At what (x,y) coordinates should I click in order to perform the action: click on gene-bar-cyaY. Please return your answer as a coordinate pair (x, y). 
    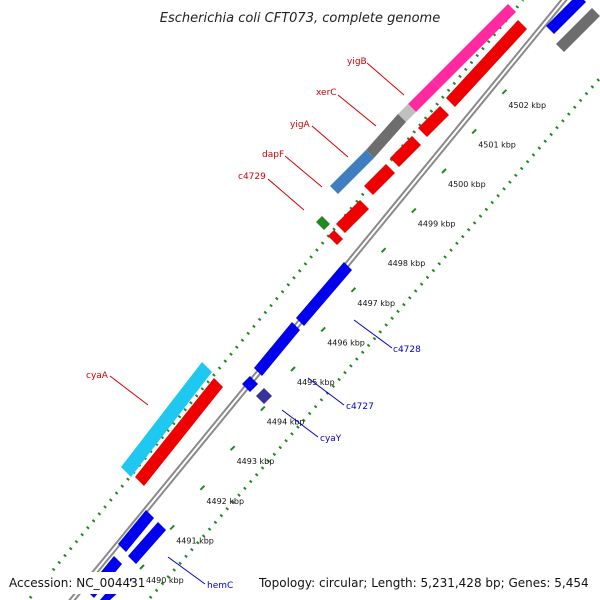
    Looking at the image, I should click on (264, 396).